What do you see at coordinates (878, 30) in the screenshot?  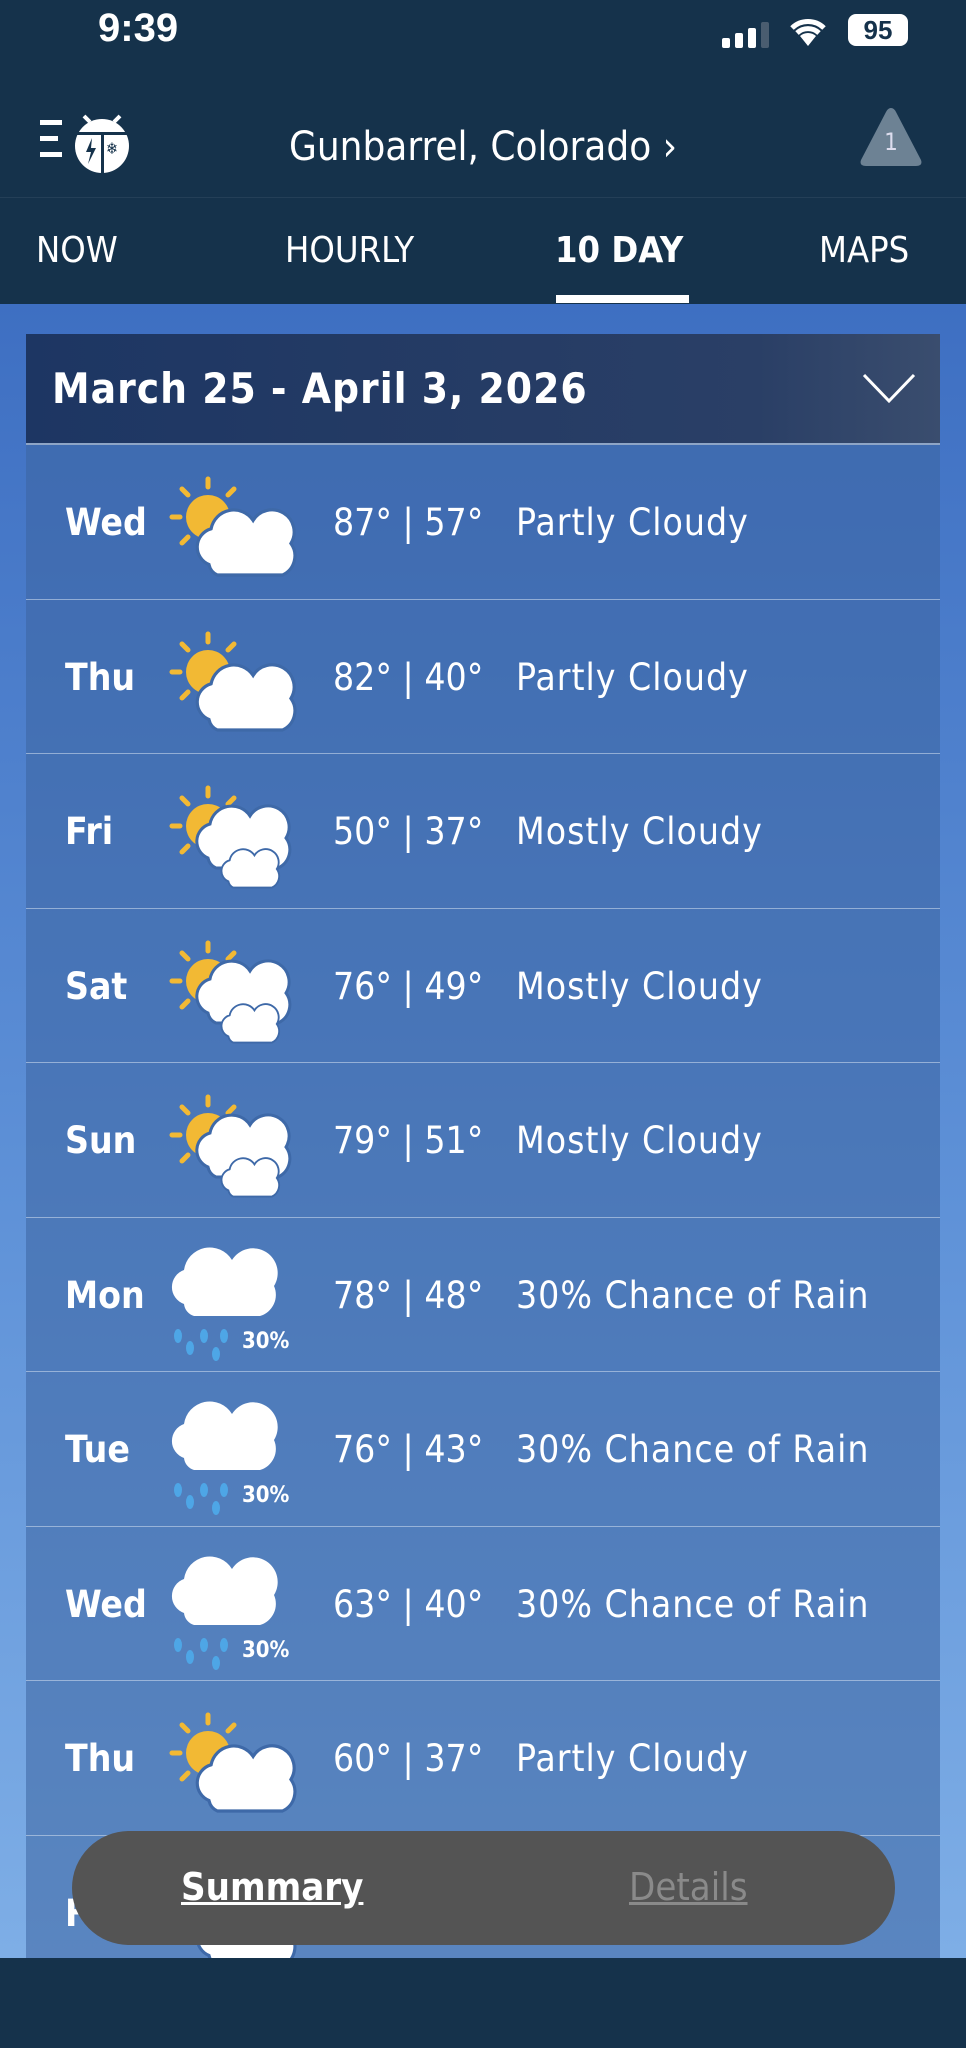 I see `battery-indicator: 95` at bounding box center [878, 30].